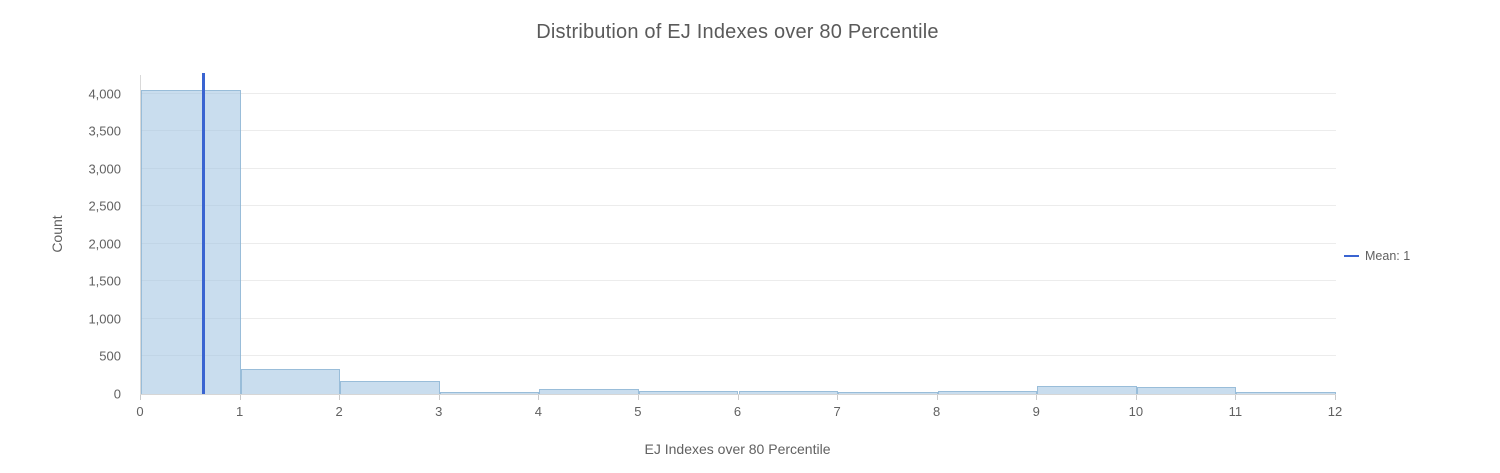  What do you see at coordinates (104, 94) in the screenshot?
I see `y-tick-label: 4,000` at bounding box center [104, 94].